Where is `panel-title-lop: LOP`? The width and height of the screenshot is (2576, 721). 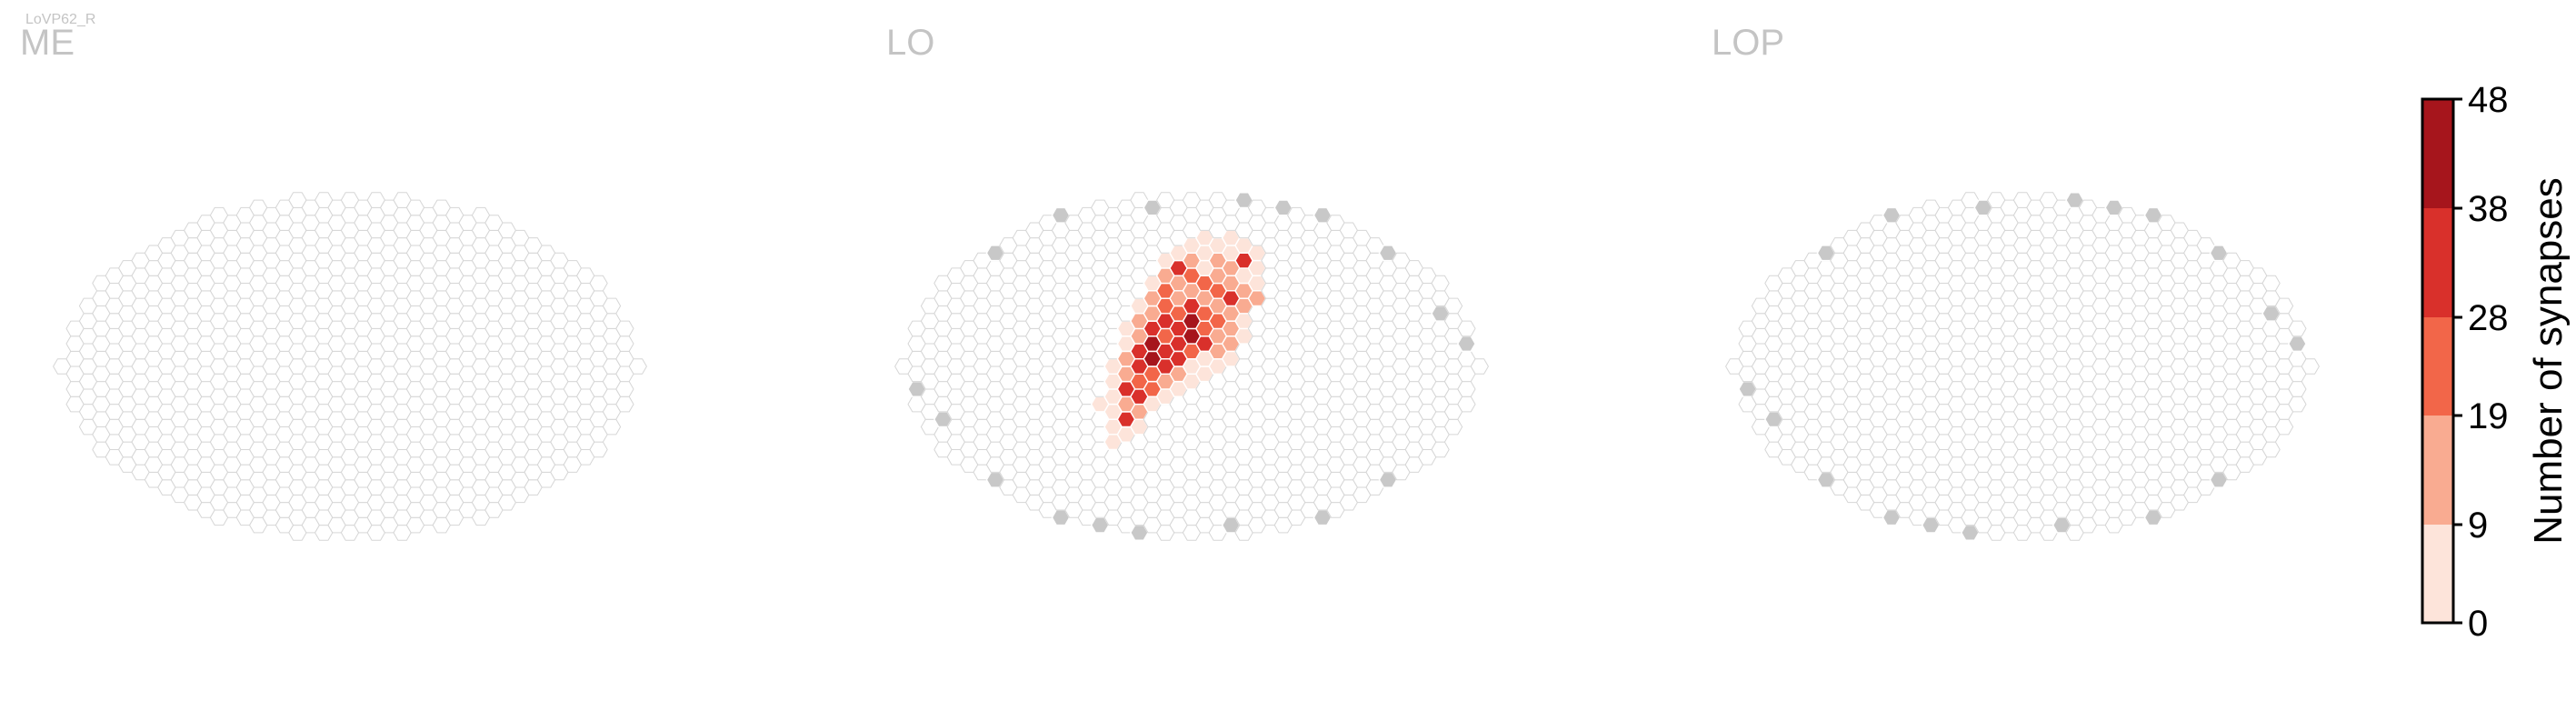
panel-title-lop: LOP is located at coordinates (1748, 43).